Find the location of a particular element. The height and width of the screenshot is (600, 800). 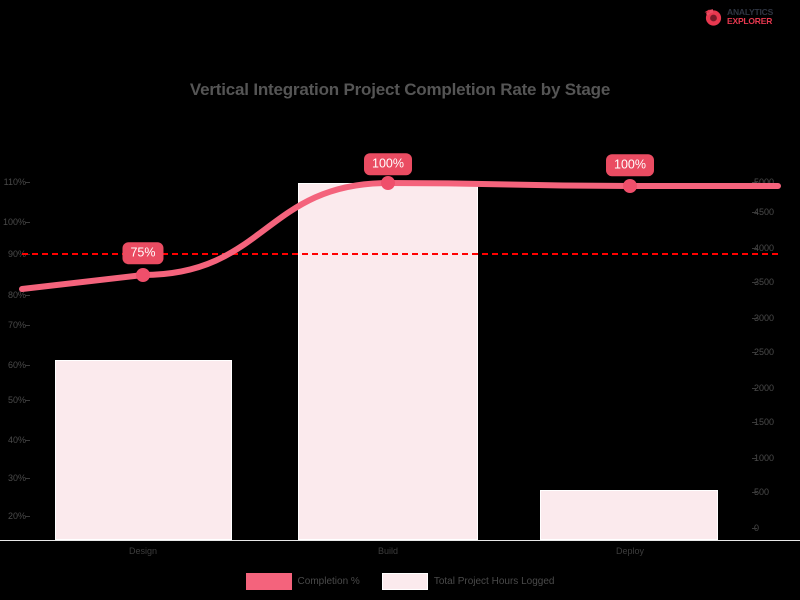

logo-line-1: ANALYTICS is located at coordinates (750, 12).